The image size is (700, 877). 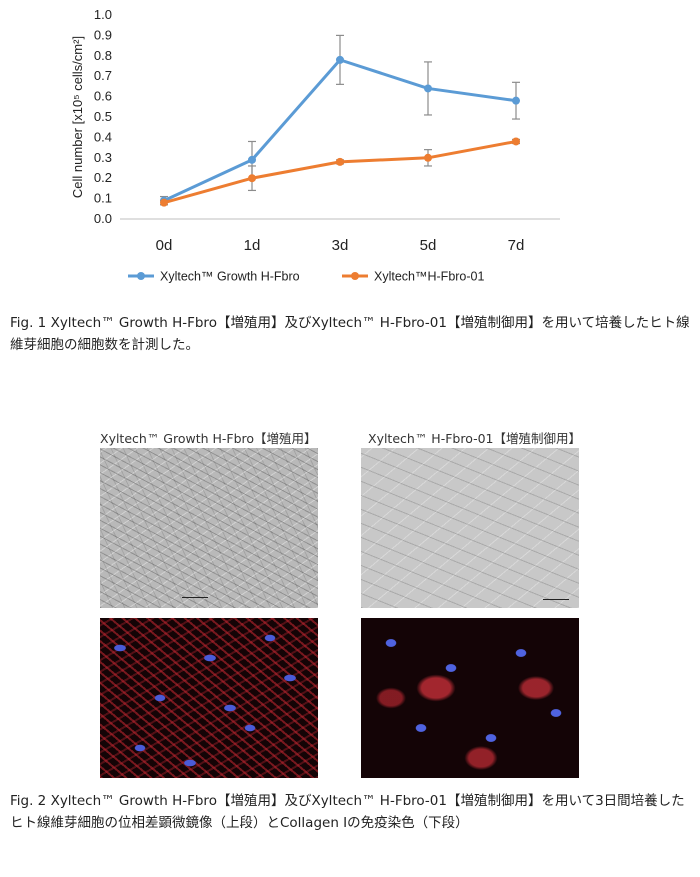 What do you see at coordinates (103, 75) in the screenshot?
I see `y-tick-label: 0.7` at bounding box center [103, 75].